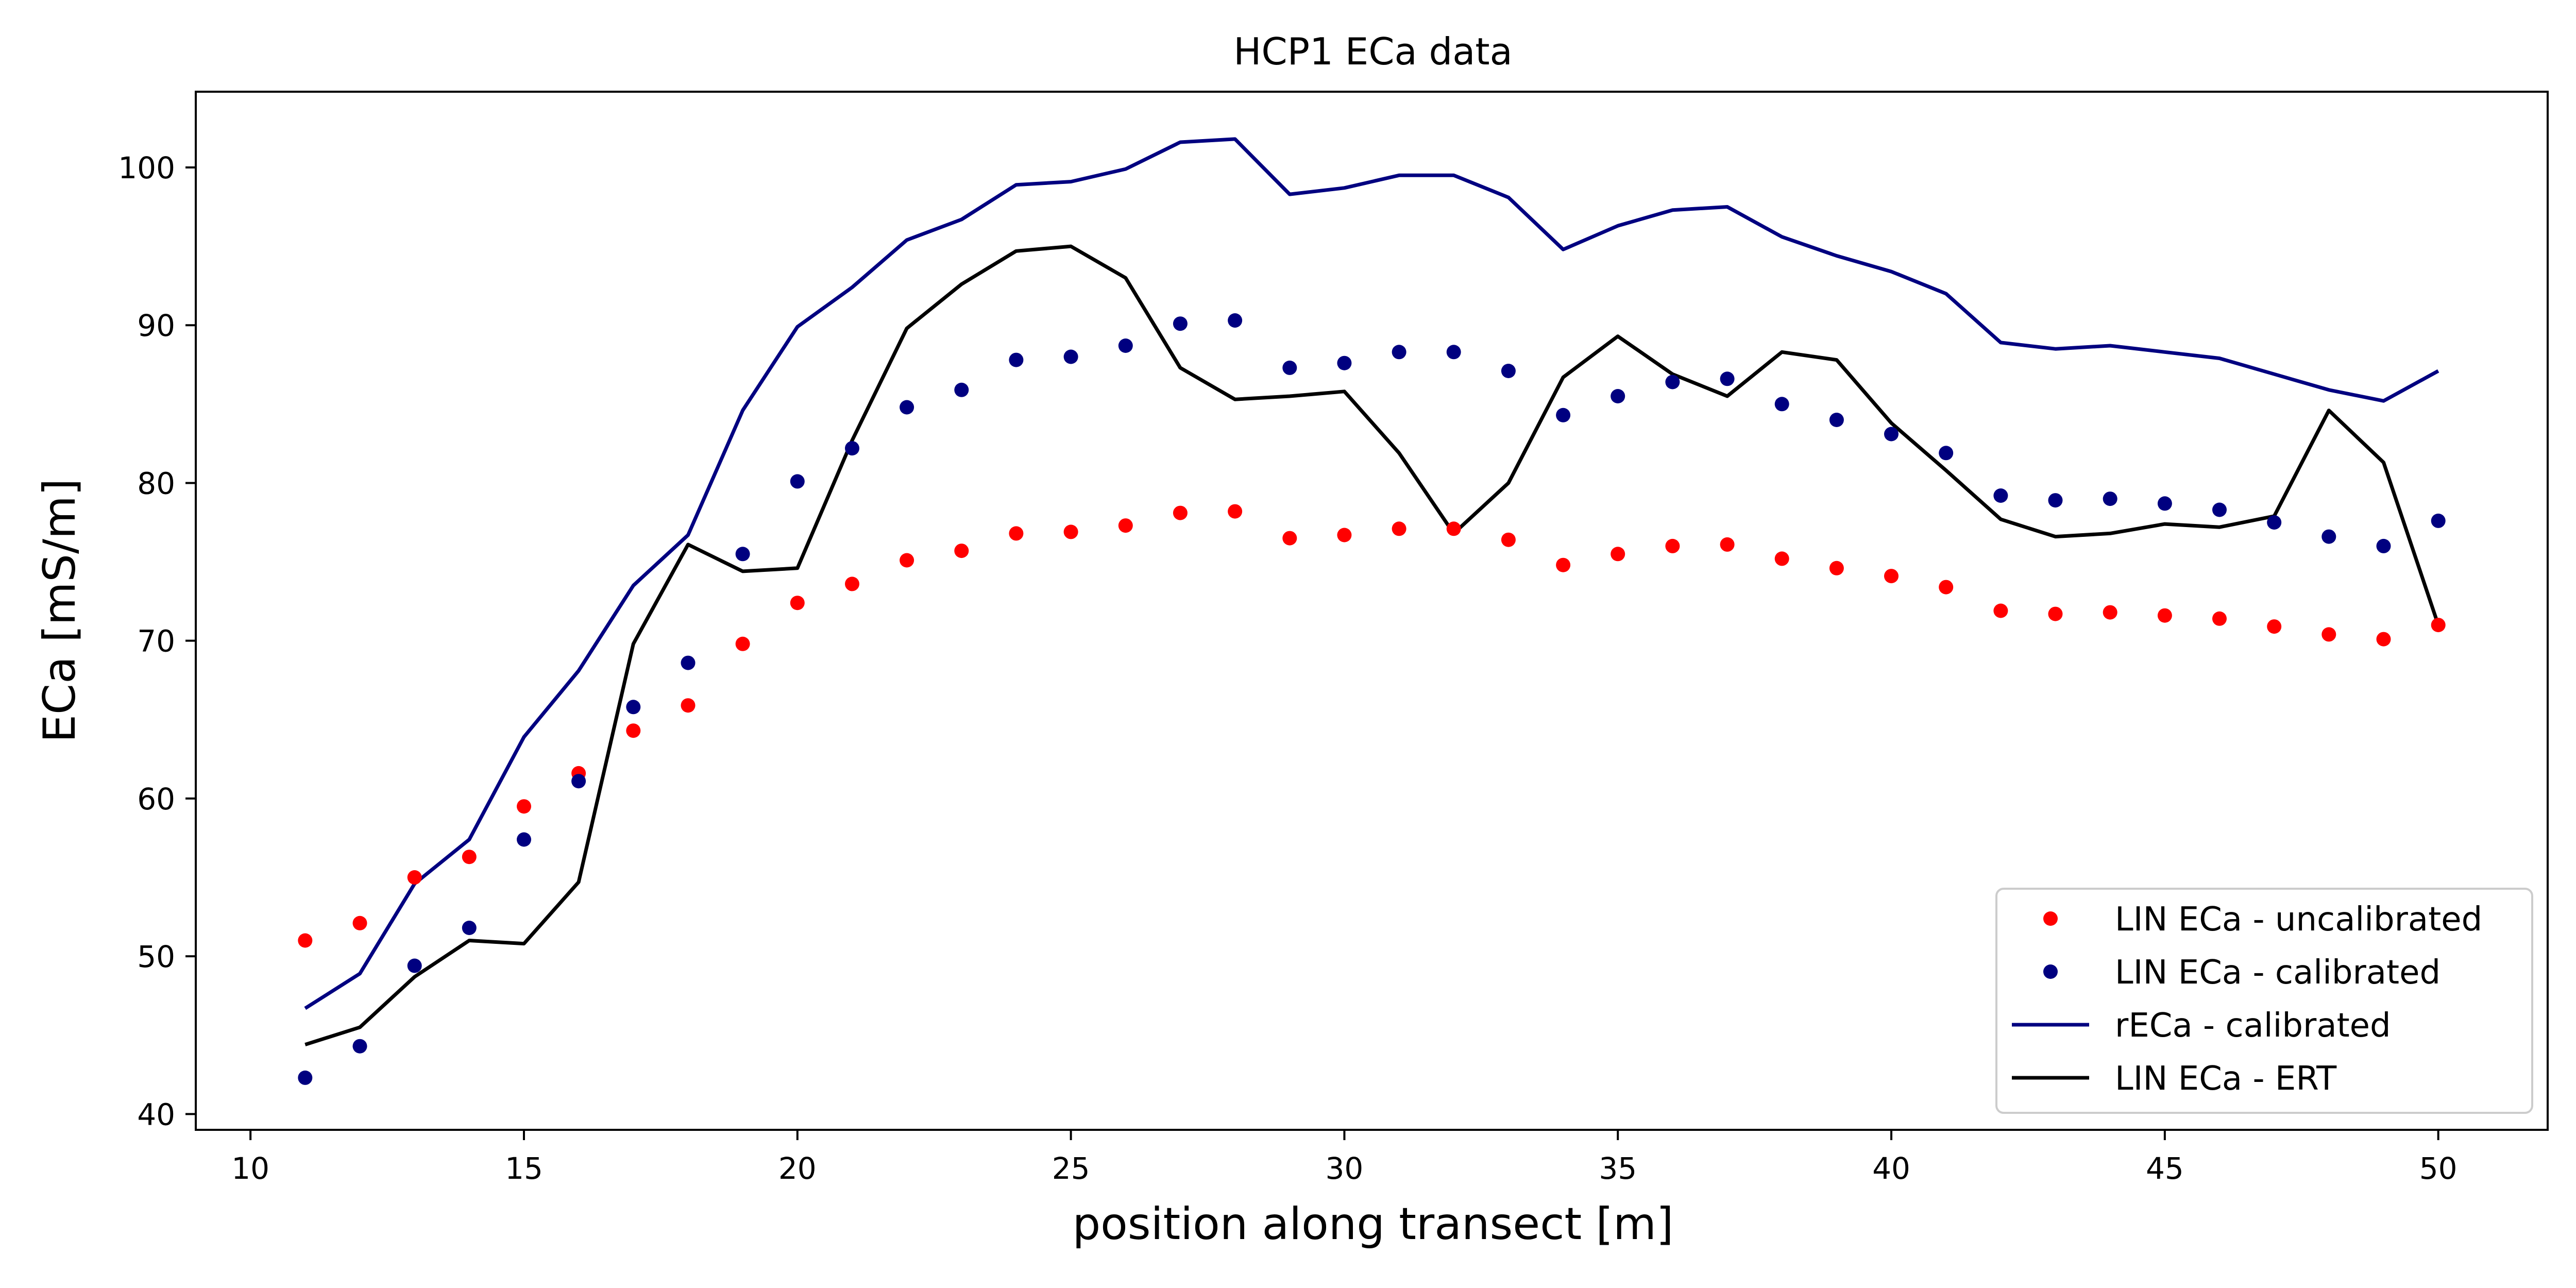  I want to click on x-tick-label: 10, so click(250, 1168).